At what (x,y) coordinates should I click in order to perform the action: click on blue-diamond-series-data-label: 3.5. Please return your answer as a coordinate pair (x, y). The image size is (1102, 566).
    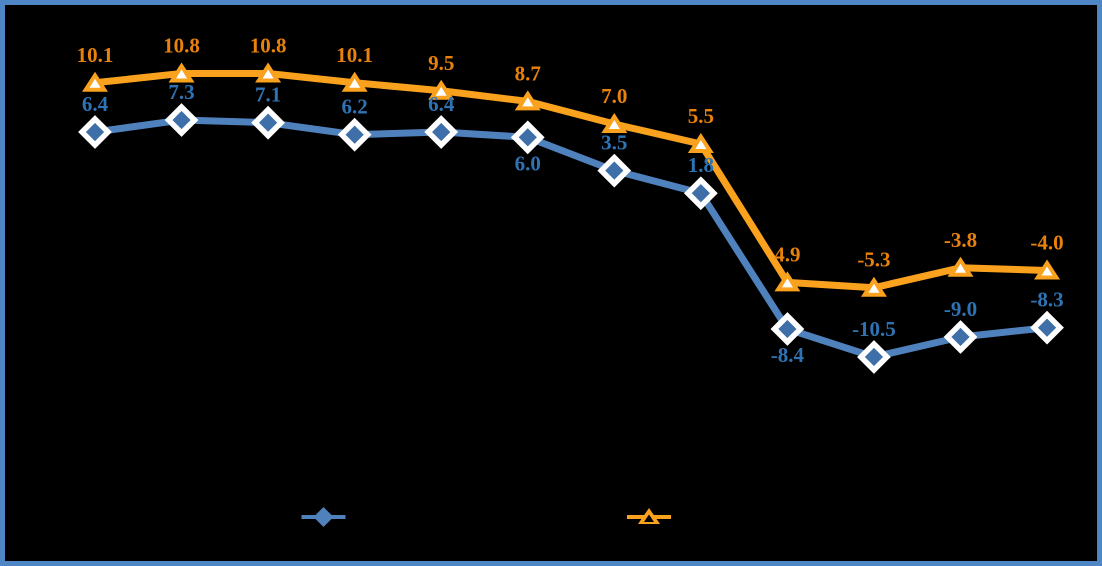
    Looking at the image, I should click on (614, 143).